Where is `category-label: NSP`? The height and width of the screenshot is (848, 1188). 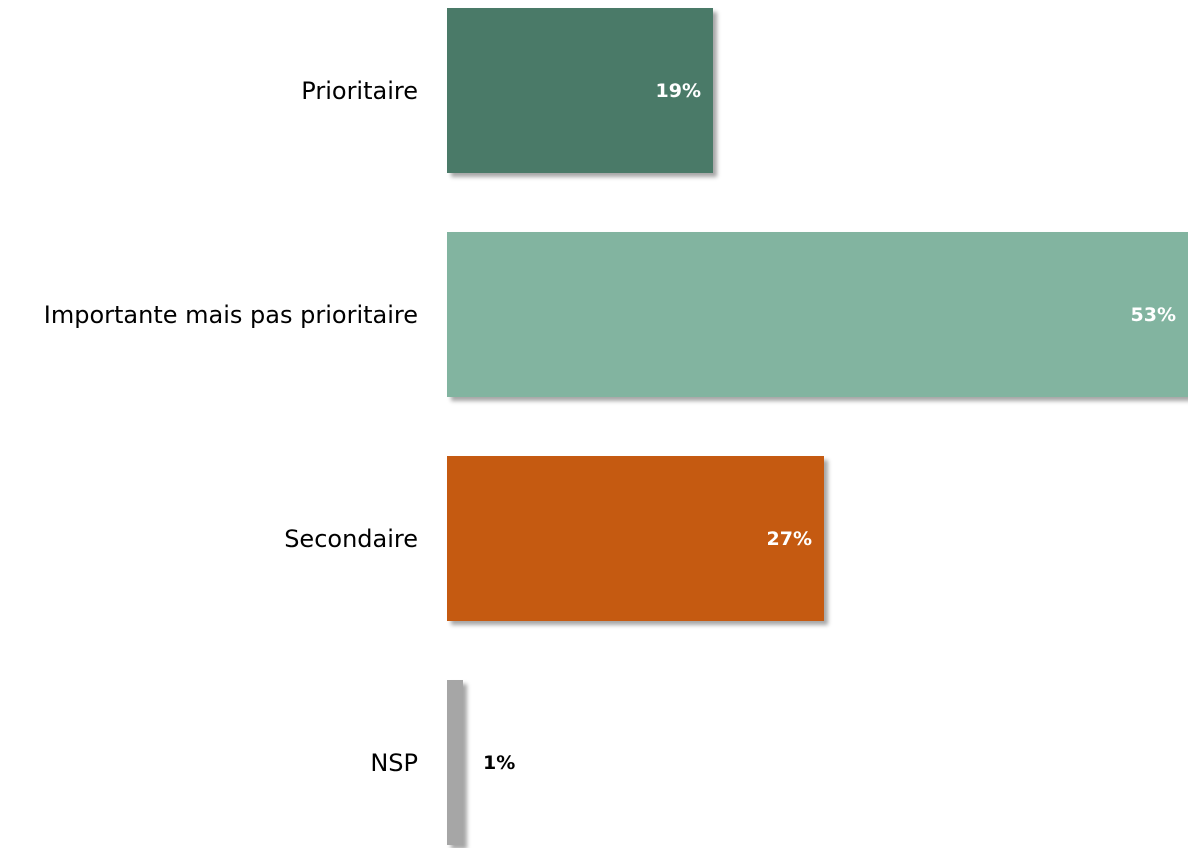 category-label: NSP is located at coordinates (394, 762).